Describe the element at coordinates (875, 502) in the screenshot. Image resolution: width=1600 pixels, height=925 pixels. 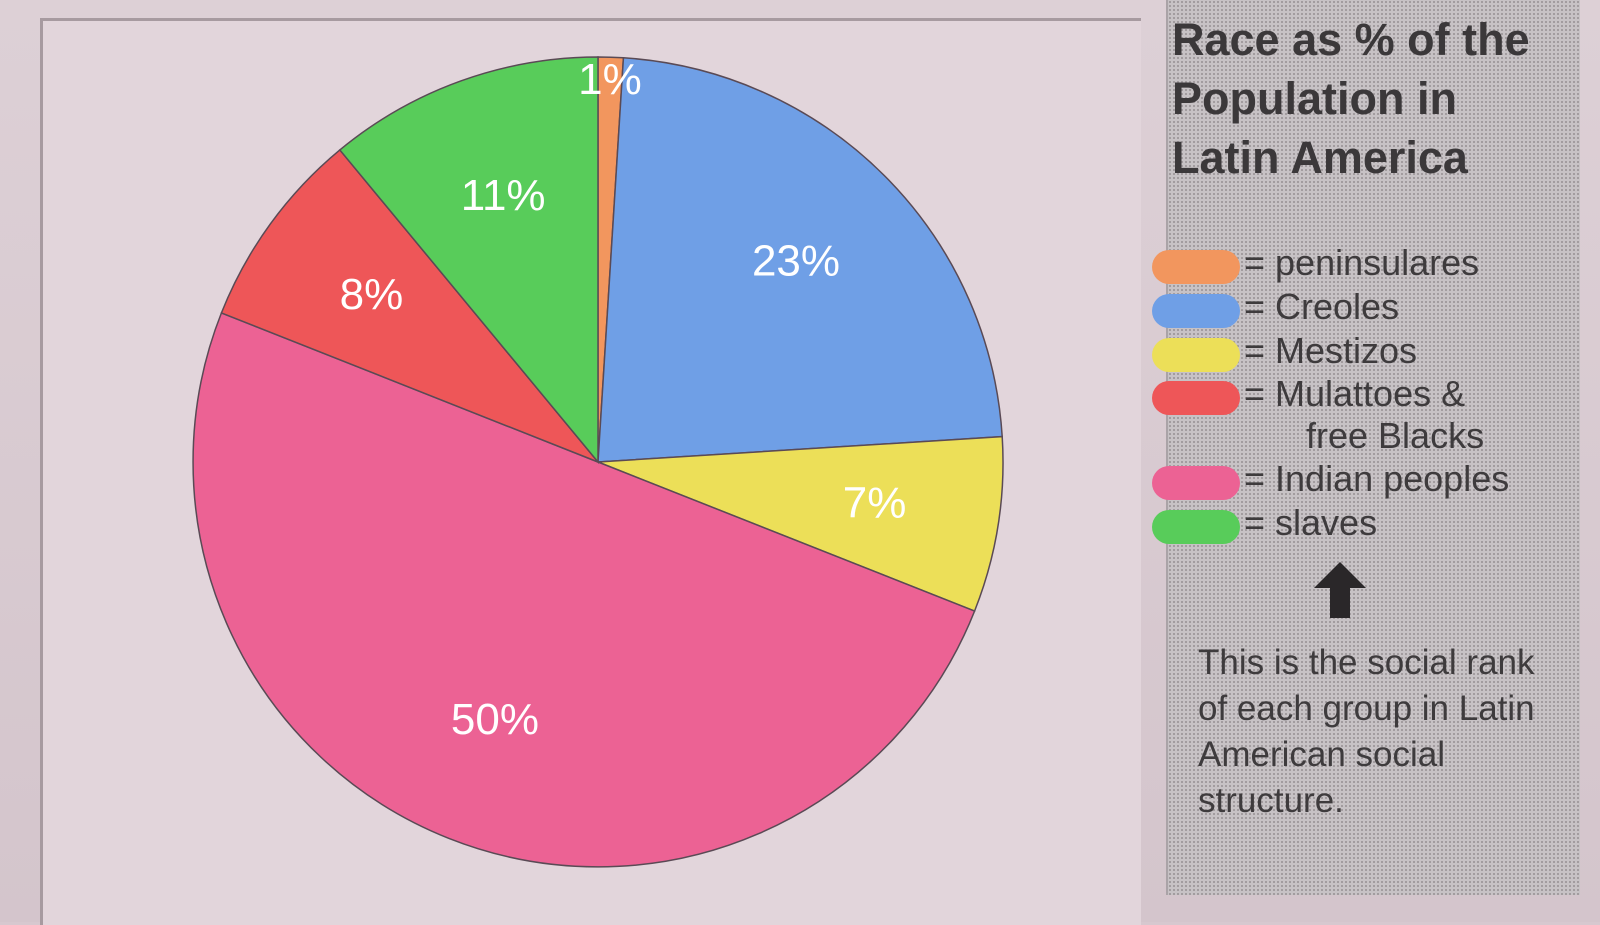
I see `slice-label: 7%` at that location.